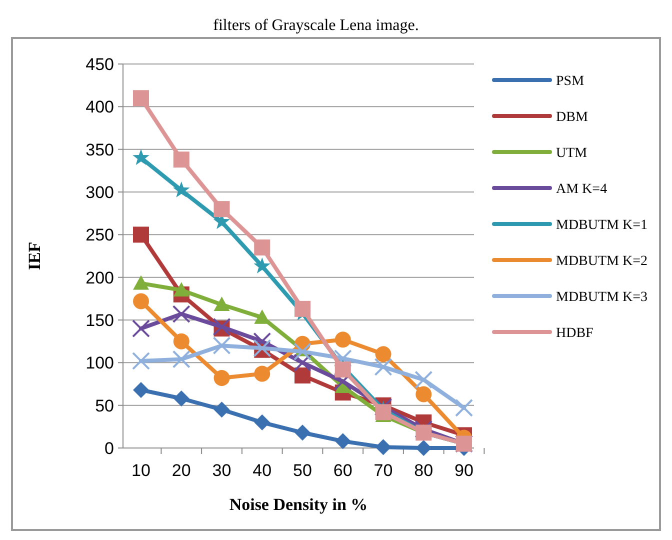 This screenshot has height=540, width=672. I want to click on y-tick-label: 100, so click(100, 363).